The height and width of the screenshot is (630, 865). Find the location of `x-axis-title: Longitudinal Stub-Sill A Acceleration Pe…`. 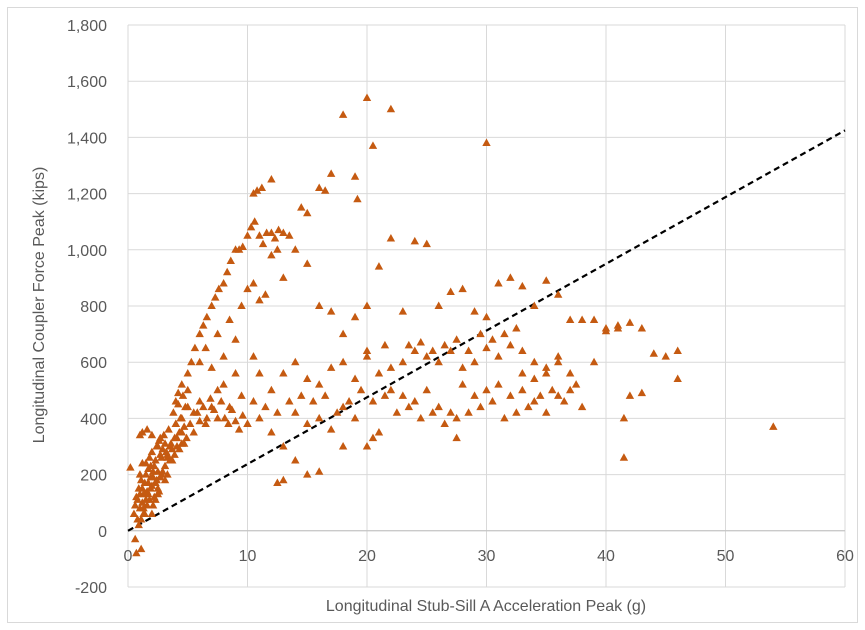

x-axis-title: Longitudinal Stub-Sill A Acceleration Pe… is located at coordinates (486, 606).